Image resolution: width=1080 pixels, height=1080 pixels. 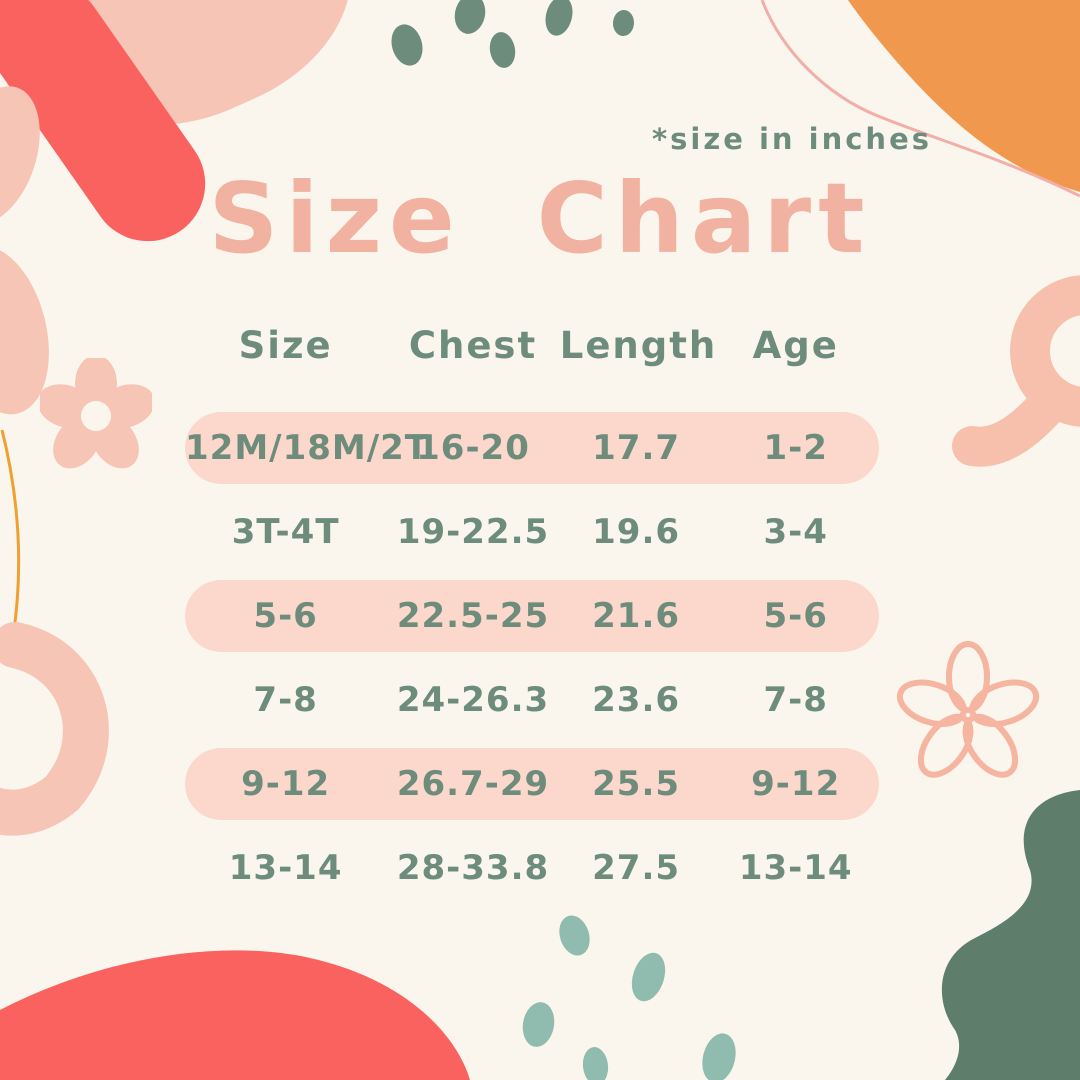 What do you see at coordinates (307, 448) in the screenshot?
I see `cell-size: 12M/18M/2T` at bounding box center [307, 448].